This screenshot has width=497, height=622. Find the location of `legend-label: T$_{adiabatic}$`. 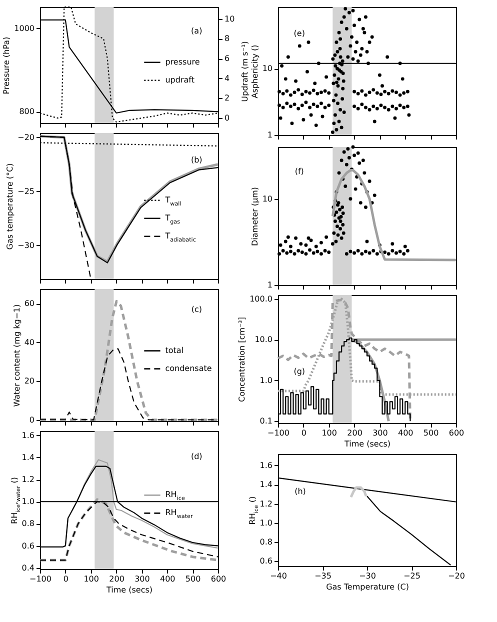

legend-label: T$_{adiabatic}$ is located at coordinates (180, 237).